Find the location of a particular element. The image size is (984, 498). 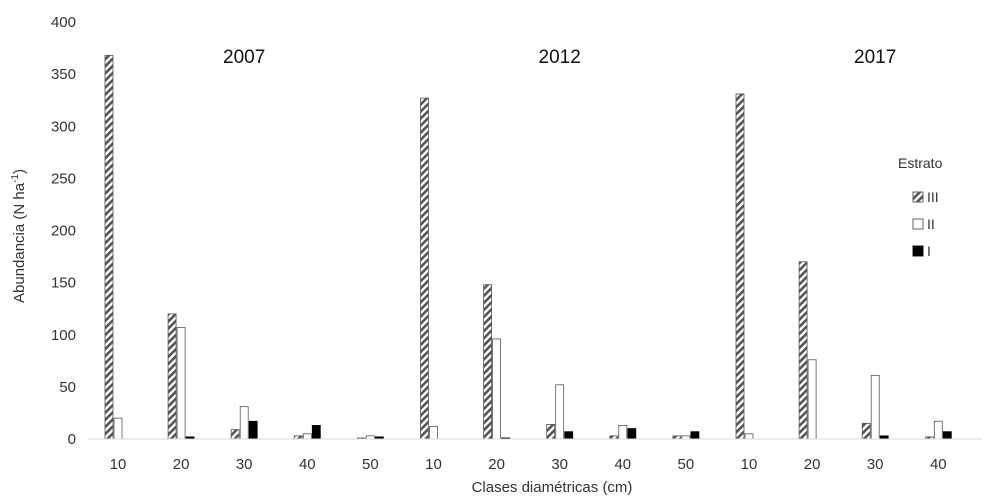

panel-titles: 2007 2012 2017 is located at coordinates (559, 57).